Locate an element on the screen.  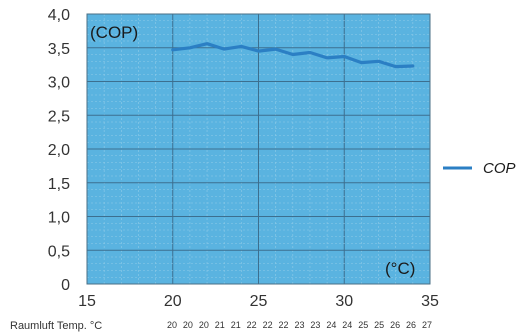
x-tick-label: 35 is located at coordinates (430, 301).